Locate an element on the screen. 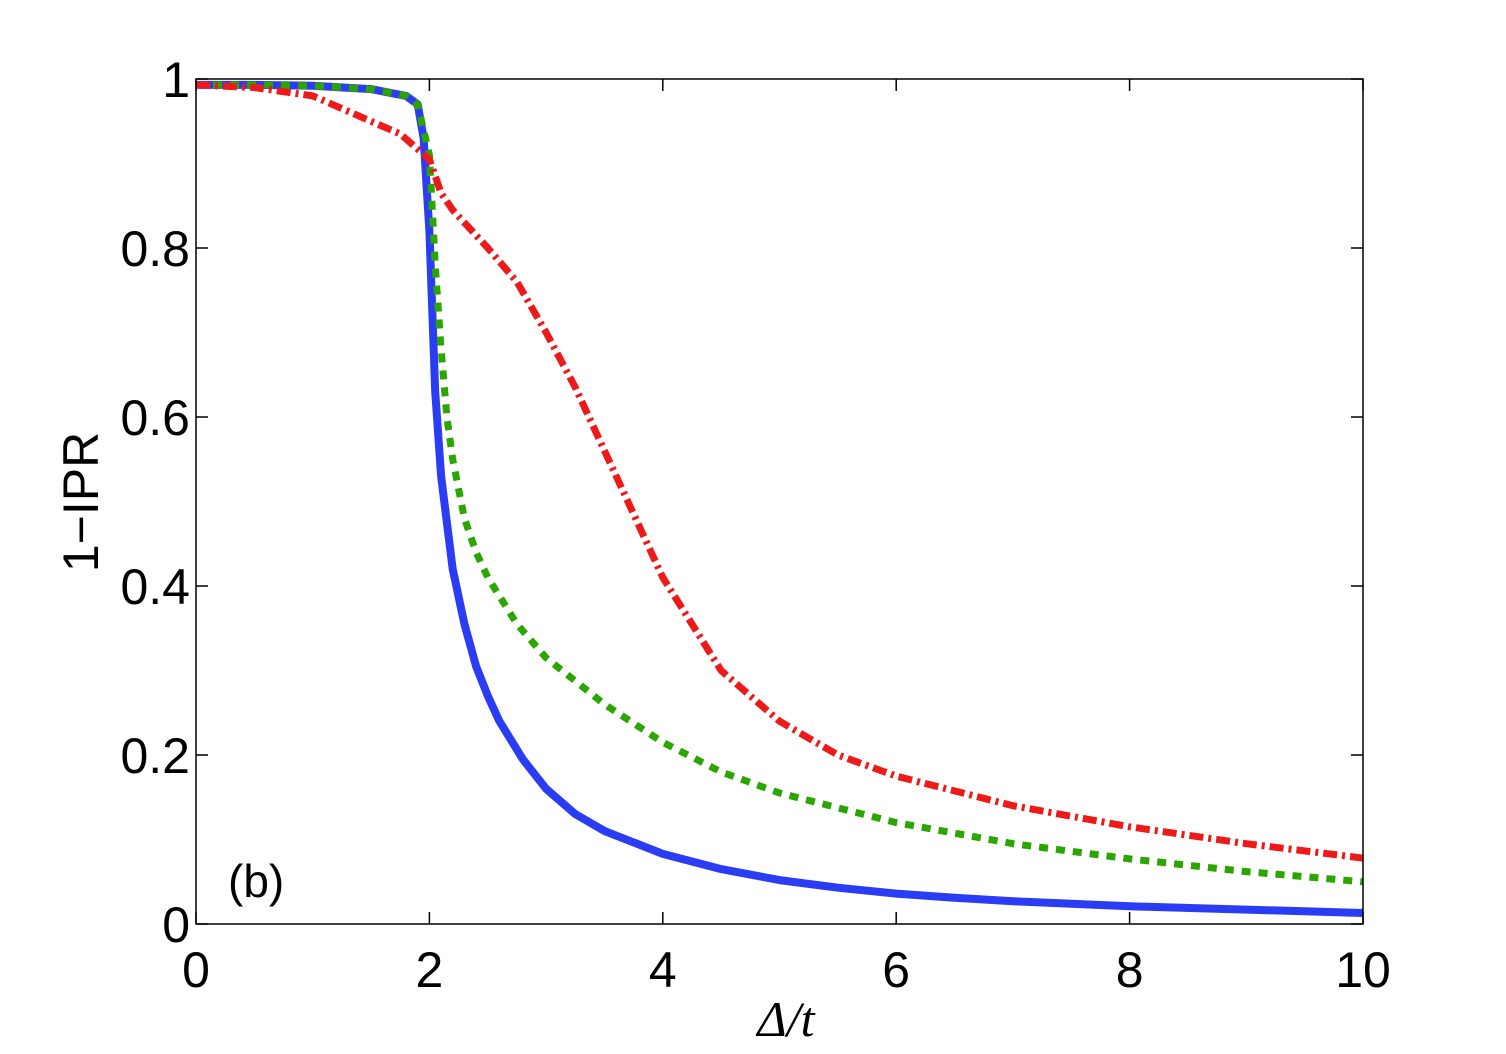 This screenshot has width=1506, height=1054. x-tick-label: 6 is located at coordinates (896, 970).